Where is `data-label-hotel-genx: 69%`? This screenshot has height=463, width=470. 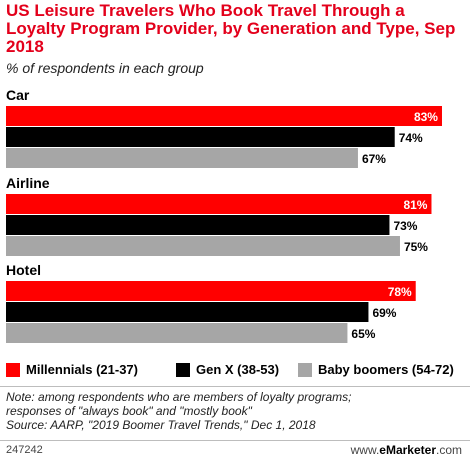
data-label-hotel-genx: 69% is located at coordinates (384, 313).